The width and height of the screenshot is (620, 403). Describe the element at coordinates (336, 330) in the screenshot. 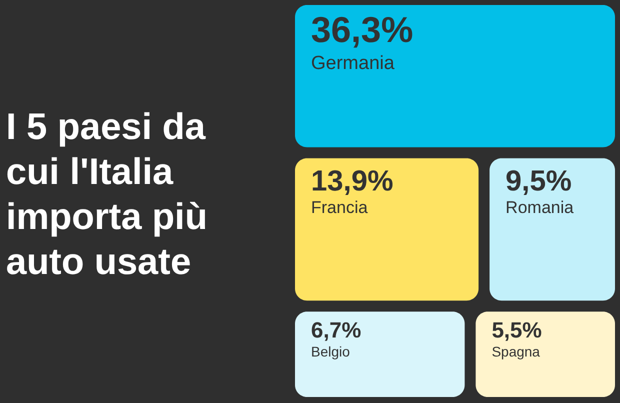

I see `data-label: 6,7%` at that location.